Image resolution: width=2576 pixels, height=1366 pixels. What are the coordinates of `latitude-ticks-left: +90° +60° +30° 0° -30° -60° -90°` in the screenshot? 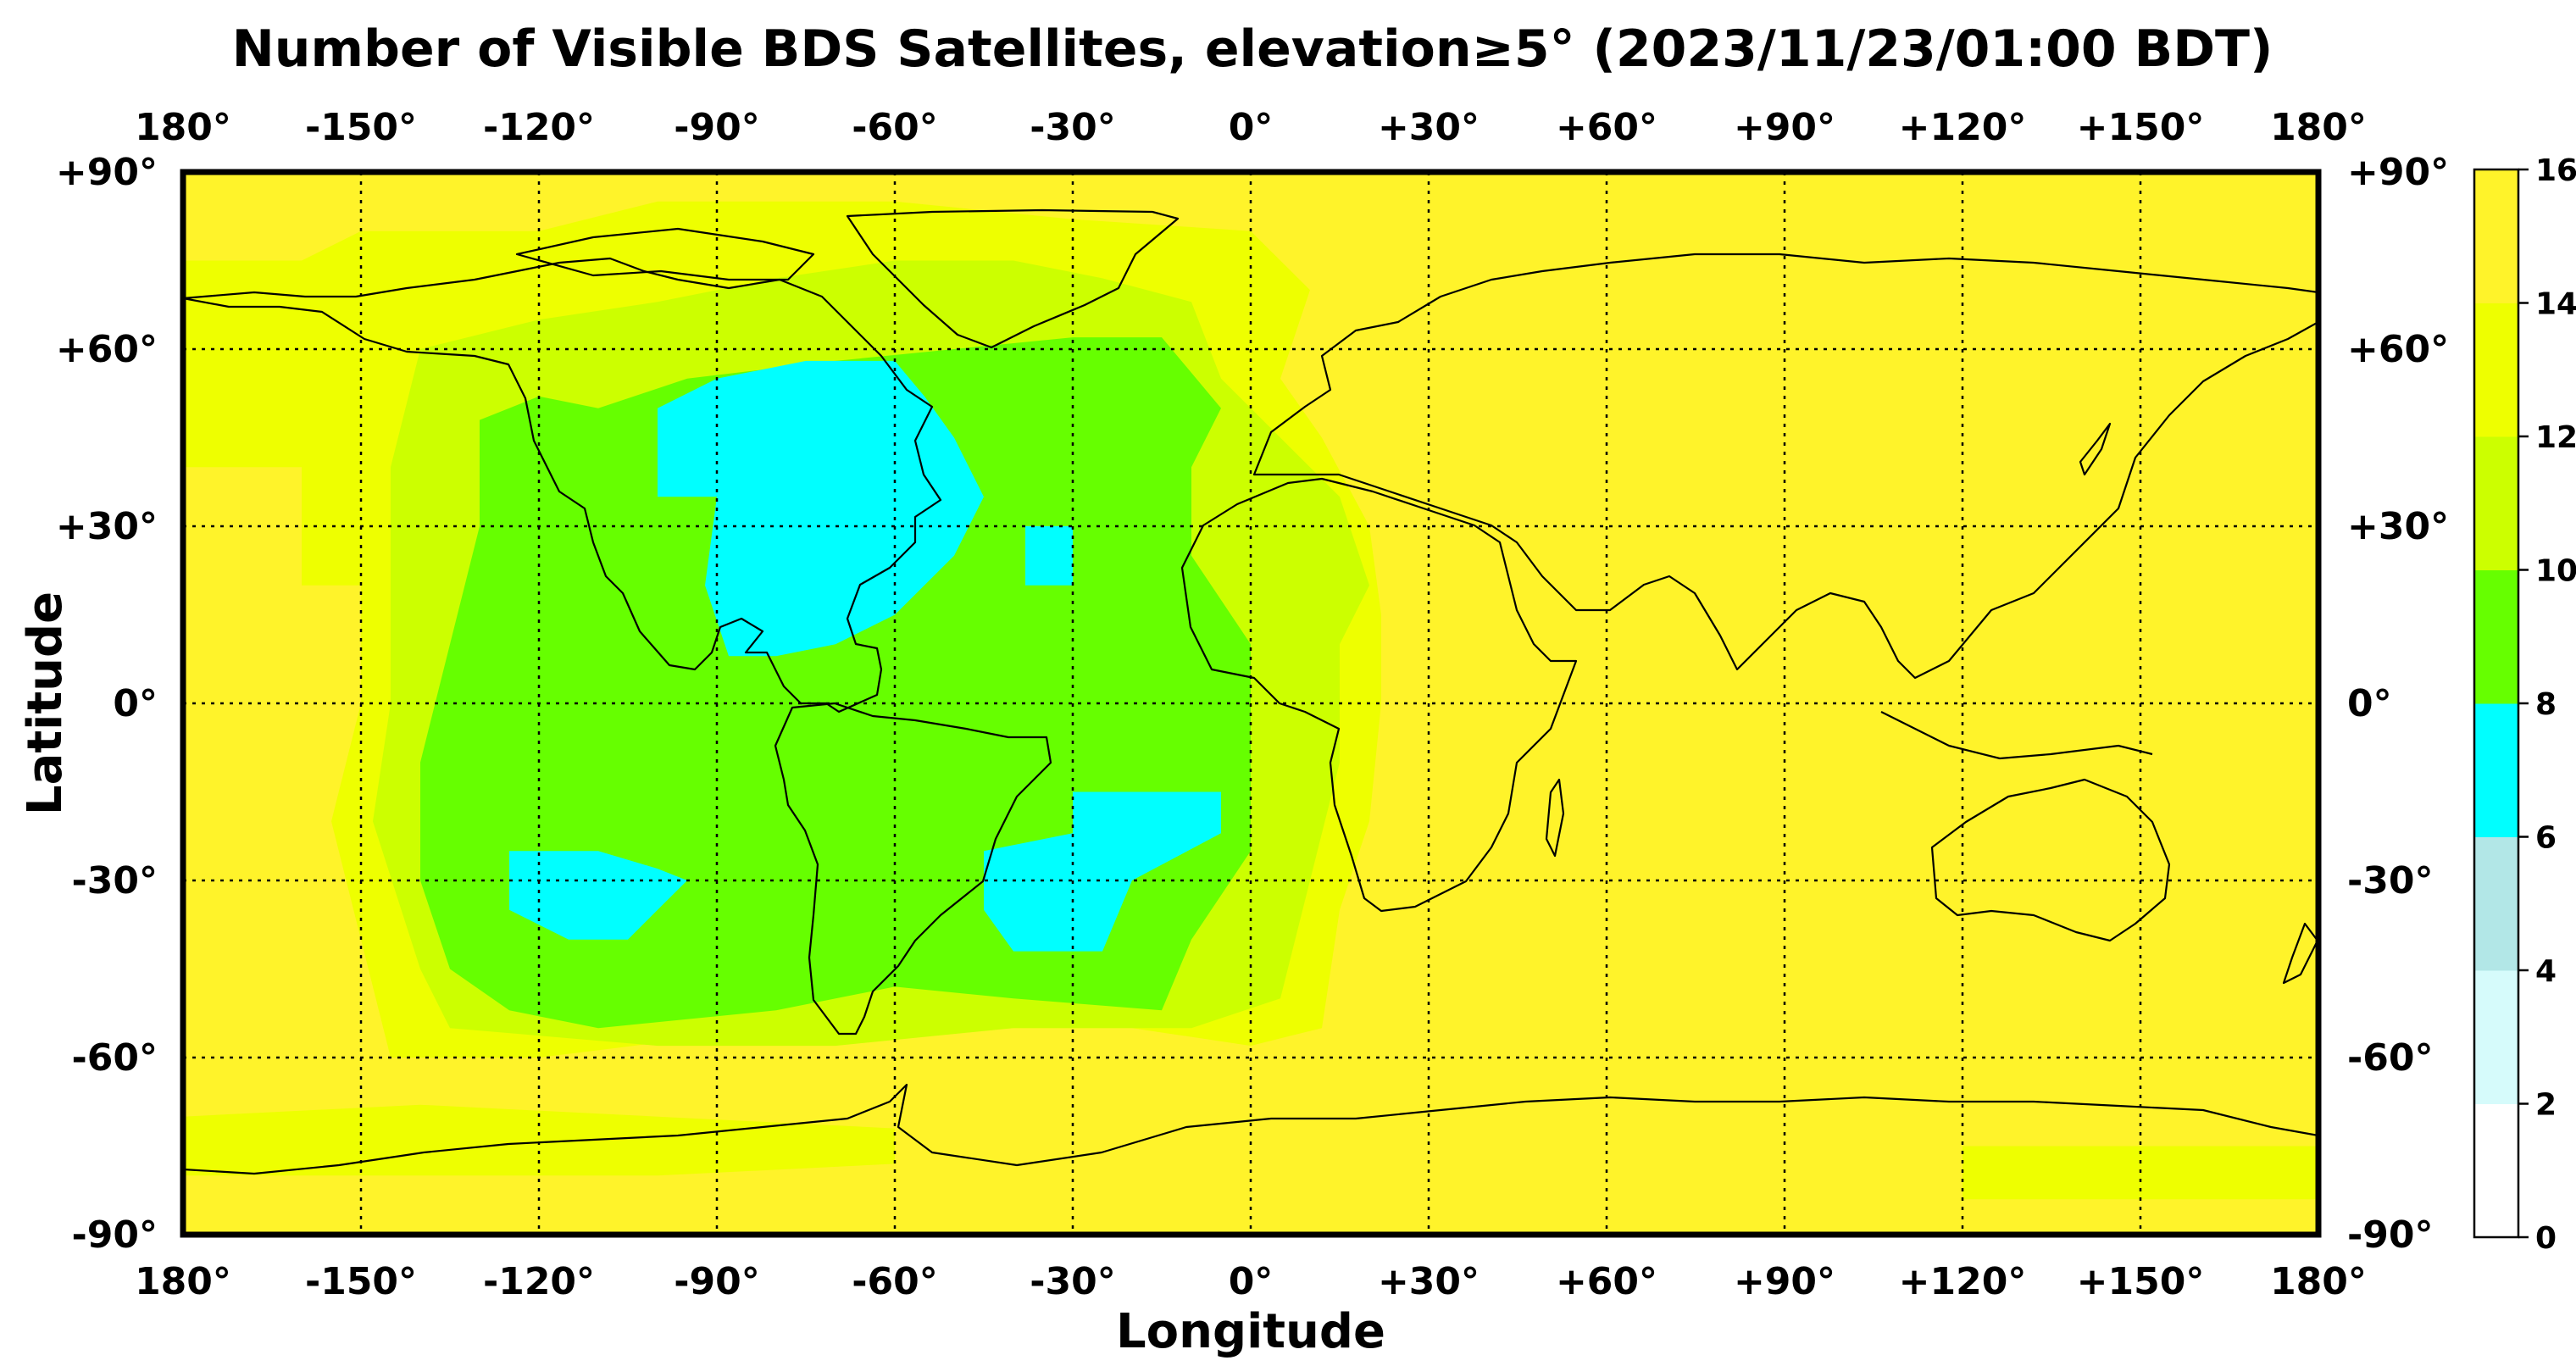 It's located at (107, 704).